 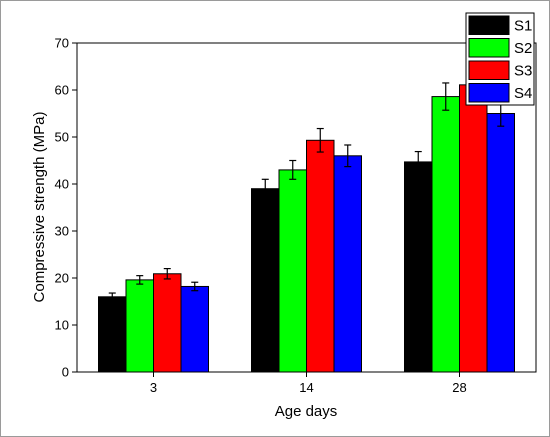 I want to click on legend-item-s1: S1, so click(x=500, y=25).